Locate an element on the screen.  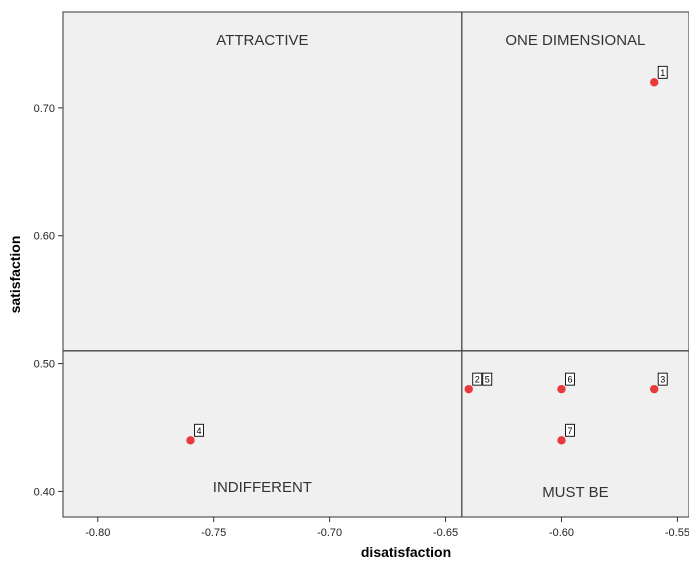
y-tick-label: 0.50 is located at coordinates (44, 365).